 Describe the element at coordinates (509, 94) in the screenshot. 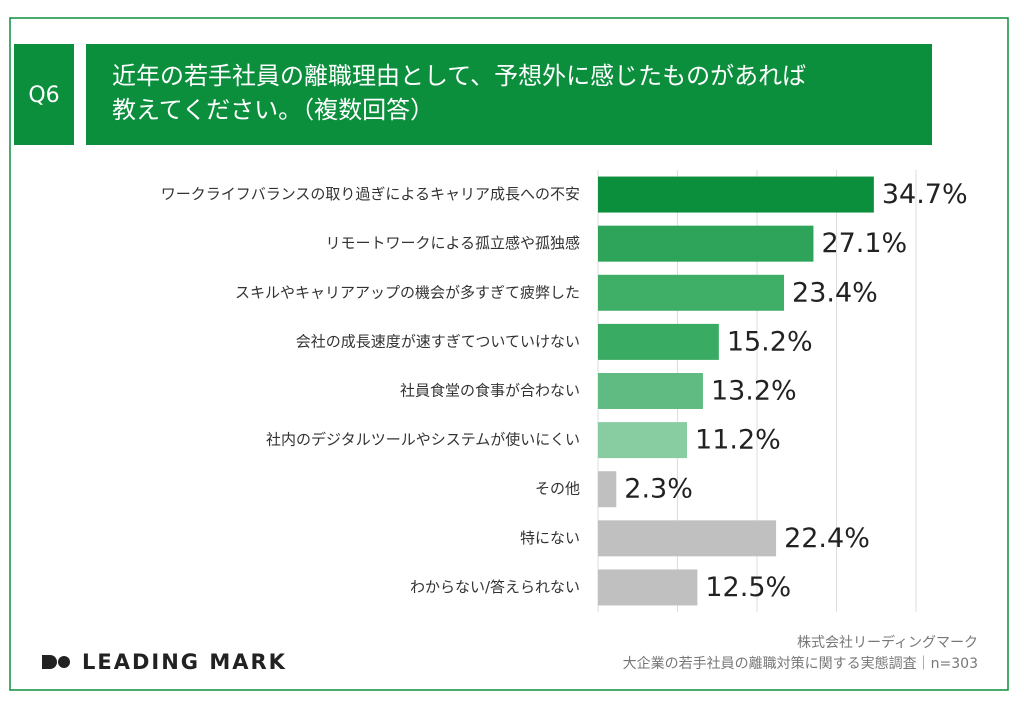

I see `title-box` at that location.